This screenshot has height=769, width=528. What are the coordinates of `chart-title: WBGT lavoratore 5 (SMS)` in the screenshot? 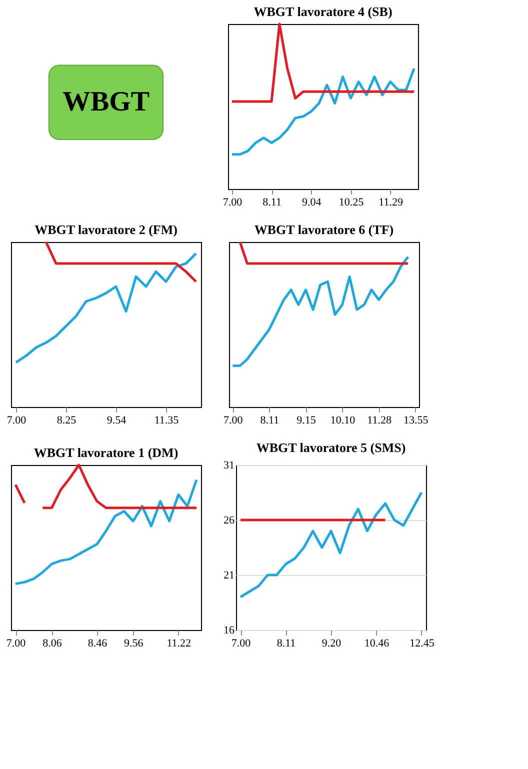 It's located at (331, 447).